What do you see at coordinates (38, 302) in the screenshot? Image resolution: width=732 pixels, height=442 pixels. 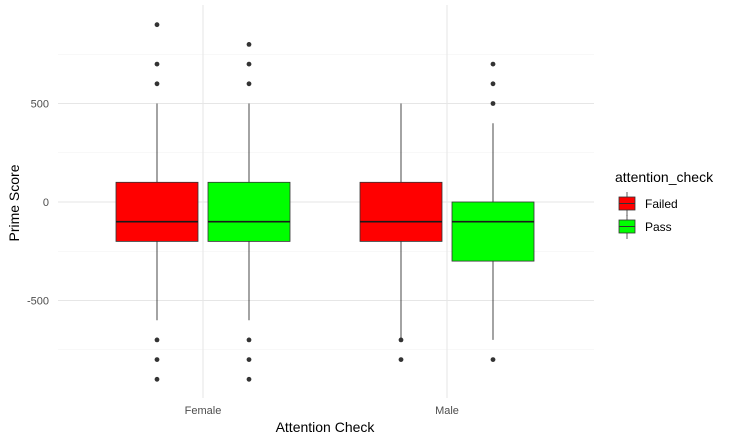 I see `y-tick-label: -500` at bounding box center [38, 302].